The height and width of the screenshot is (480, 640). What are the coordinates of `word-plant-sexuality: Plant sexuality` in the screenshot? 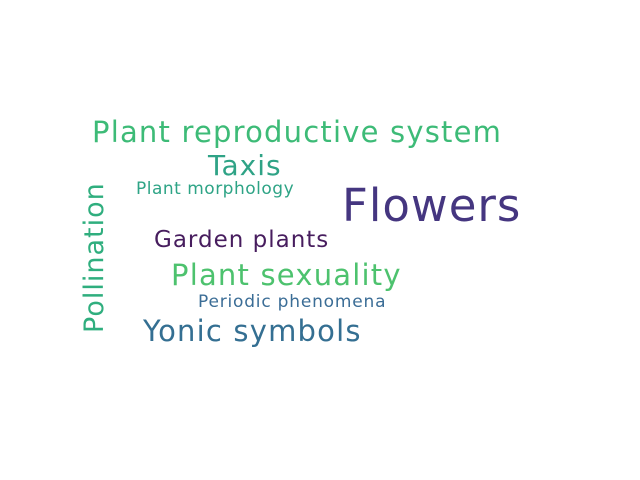 It's located at (286, 275).